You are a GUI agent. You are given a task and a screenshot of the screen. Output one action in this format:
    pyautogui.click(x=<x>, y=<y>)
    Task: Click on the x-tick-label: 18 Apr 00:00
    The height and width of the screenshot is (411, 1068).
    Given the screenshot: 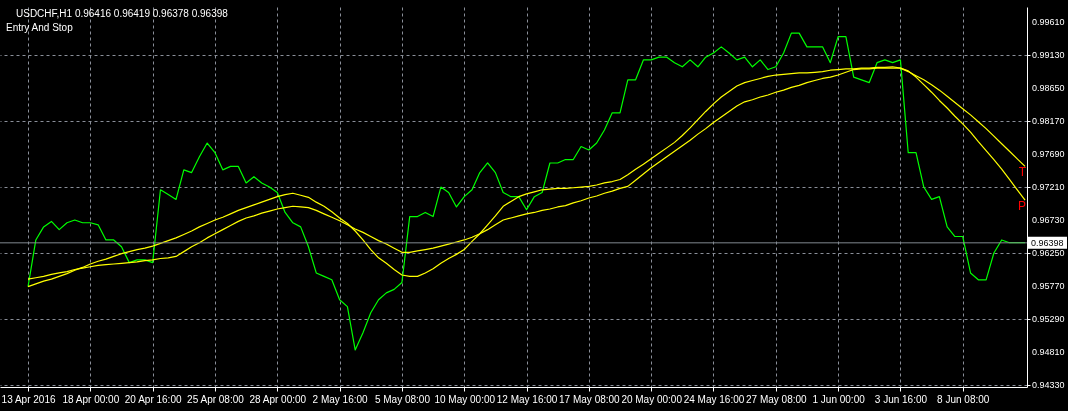 What is the action you would take?
    pyautogui.click(x=91, y=399)
    